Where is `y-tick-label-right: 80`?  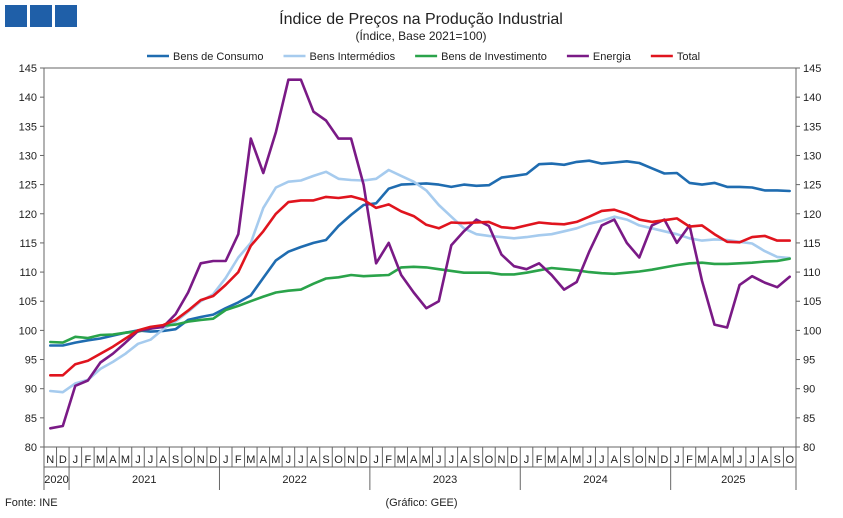
y-tick-label-right: 80 is located at coordinates (809, 448).